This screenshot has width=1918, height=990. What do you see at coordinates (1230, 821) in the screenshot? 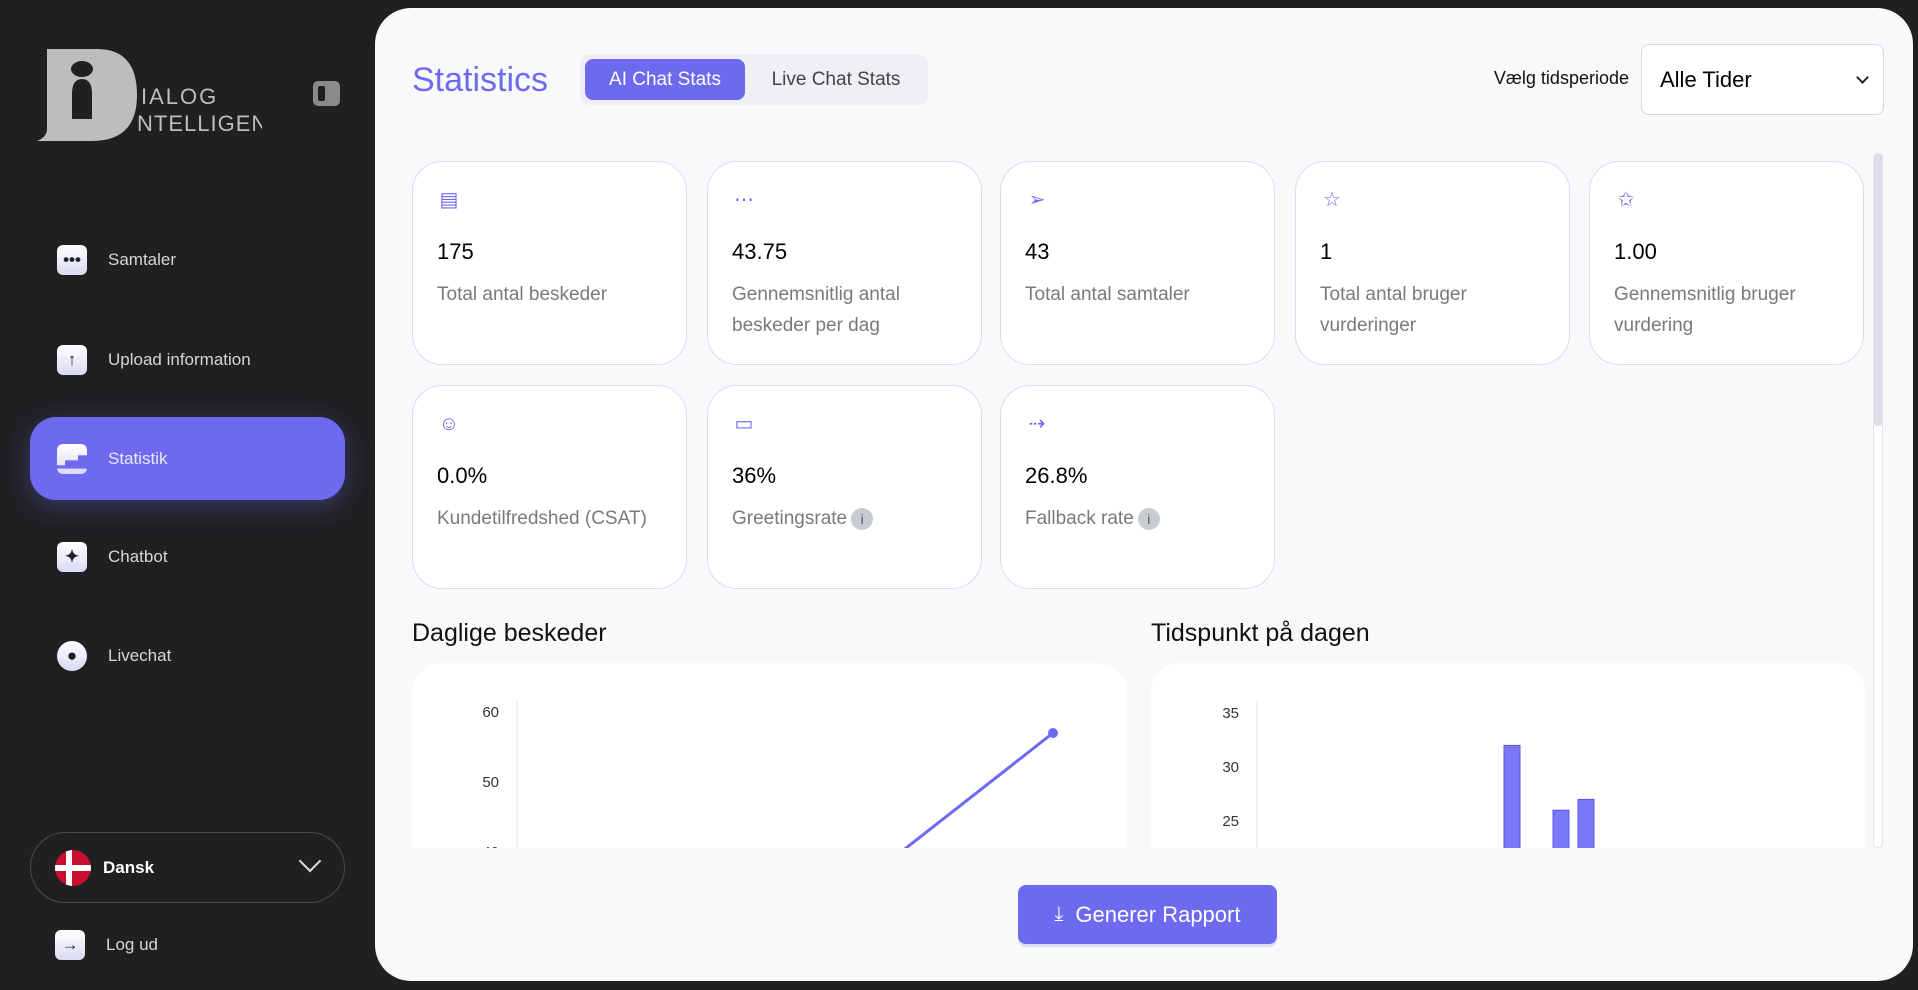
I see `y-tick-label: 25` at bounding box center [1230, 821].